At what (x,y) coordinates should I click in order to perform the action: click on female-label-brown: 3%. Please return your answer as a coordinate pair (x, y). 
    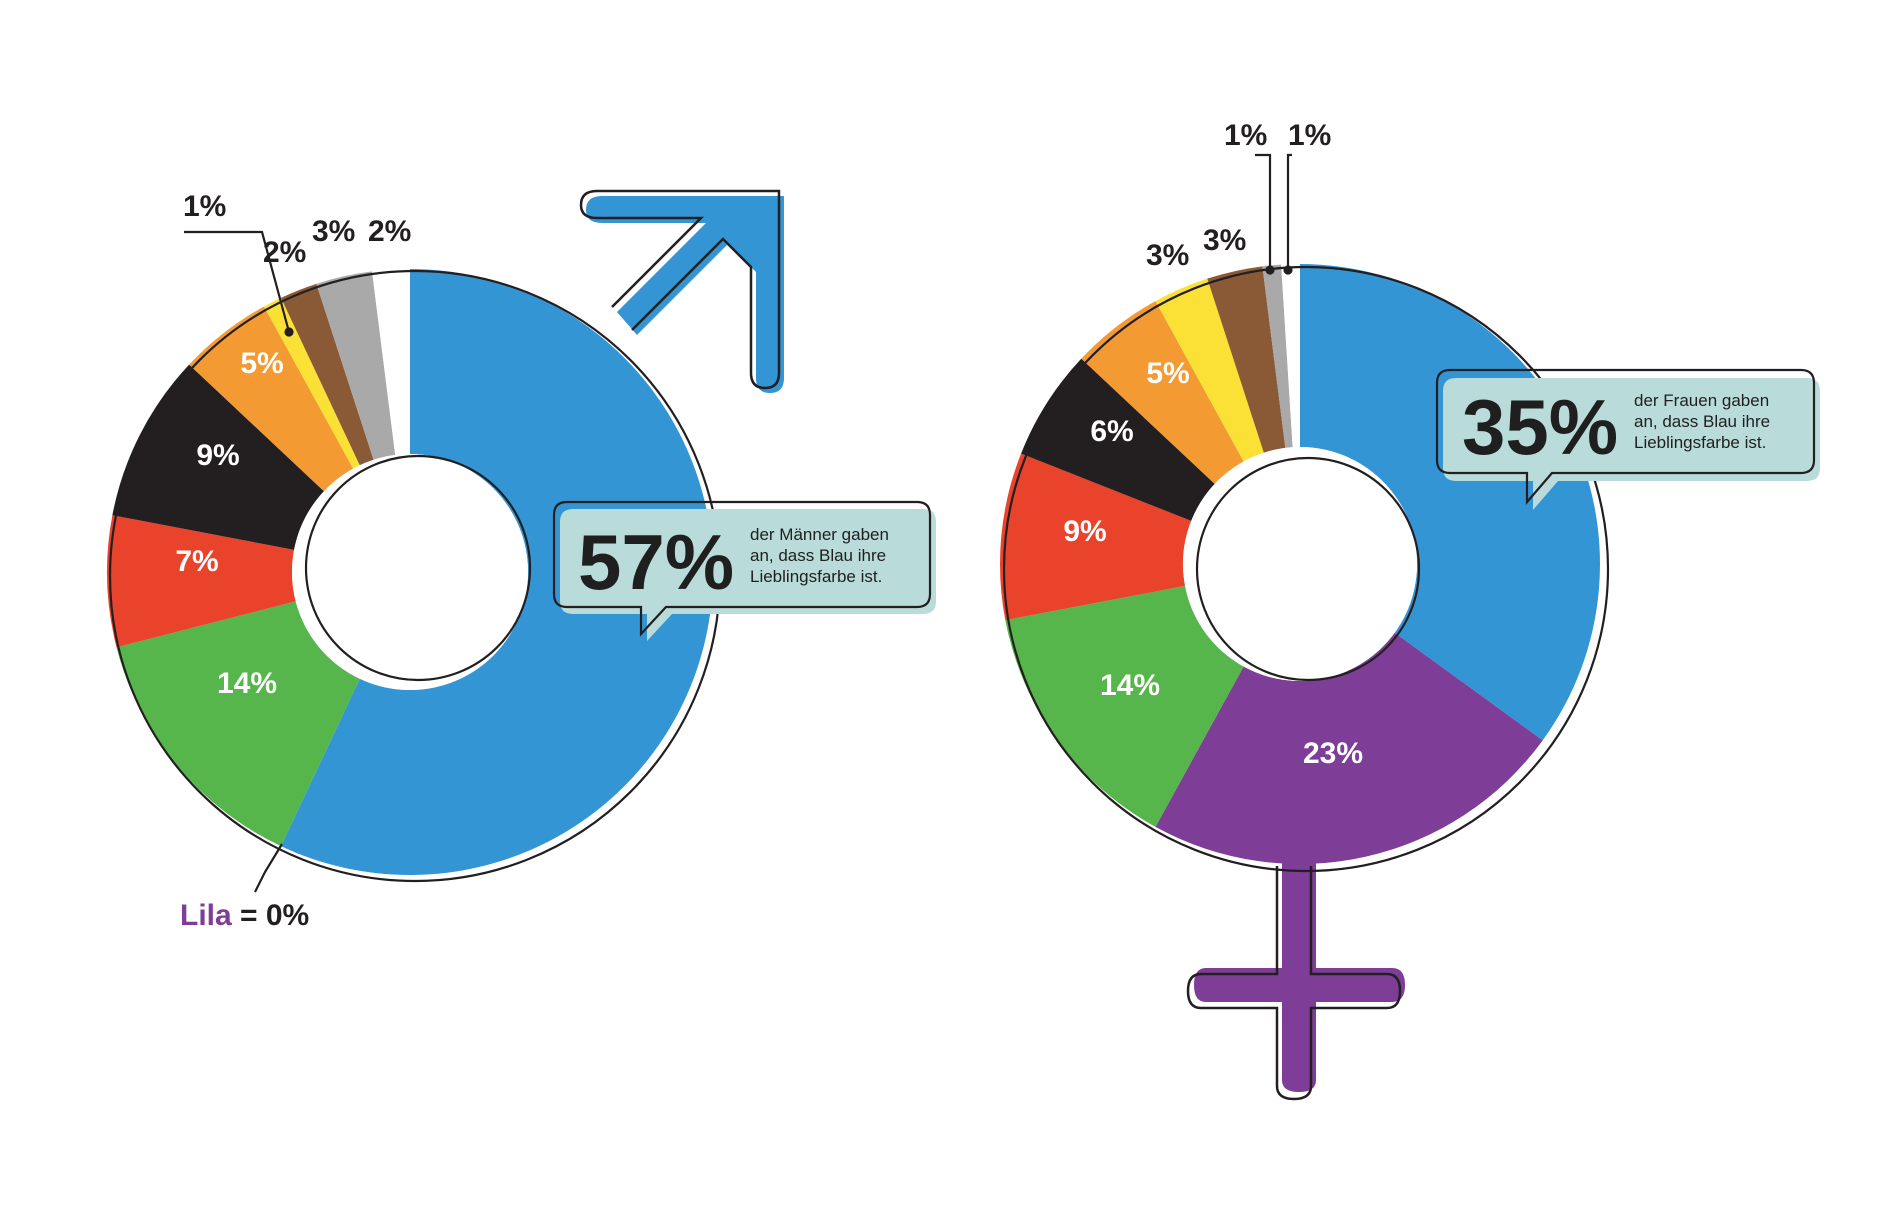
    Looking at the image, I should click on (1224, 240).